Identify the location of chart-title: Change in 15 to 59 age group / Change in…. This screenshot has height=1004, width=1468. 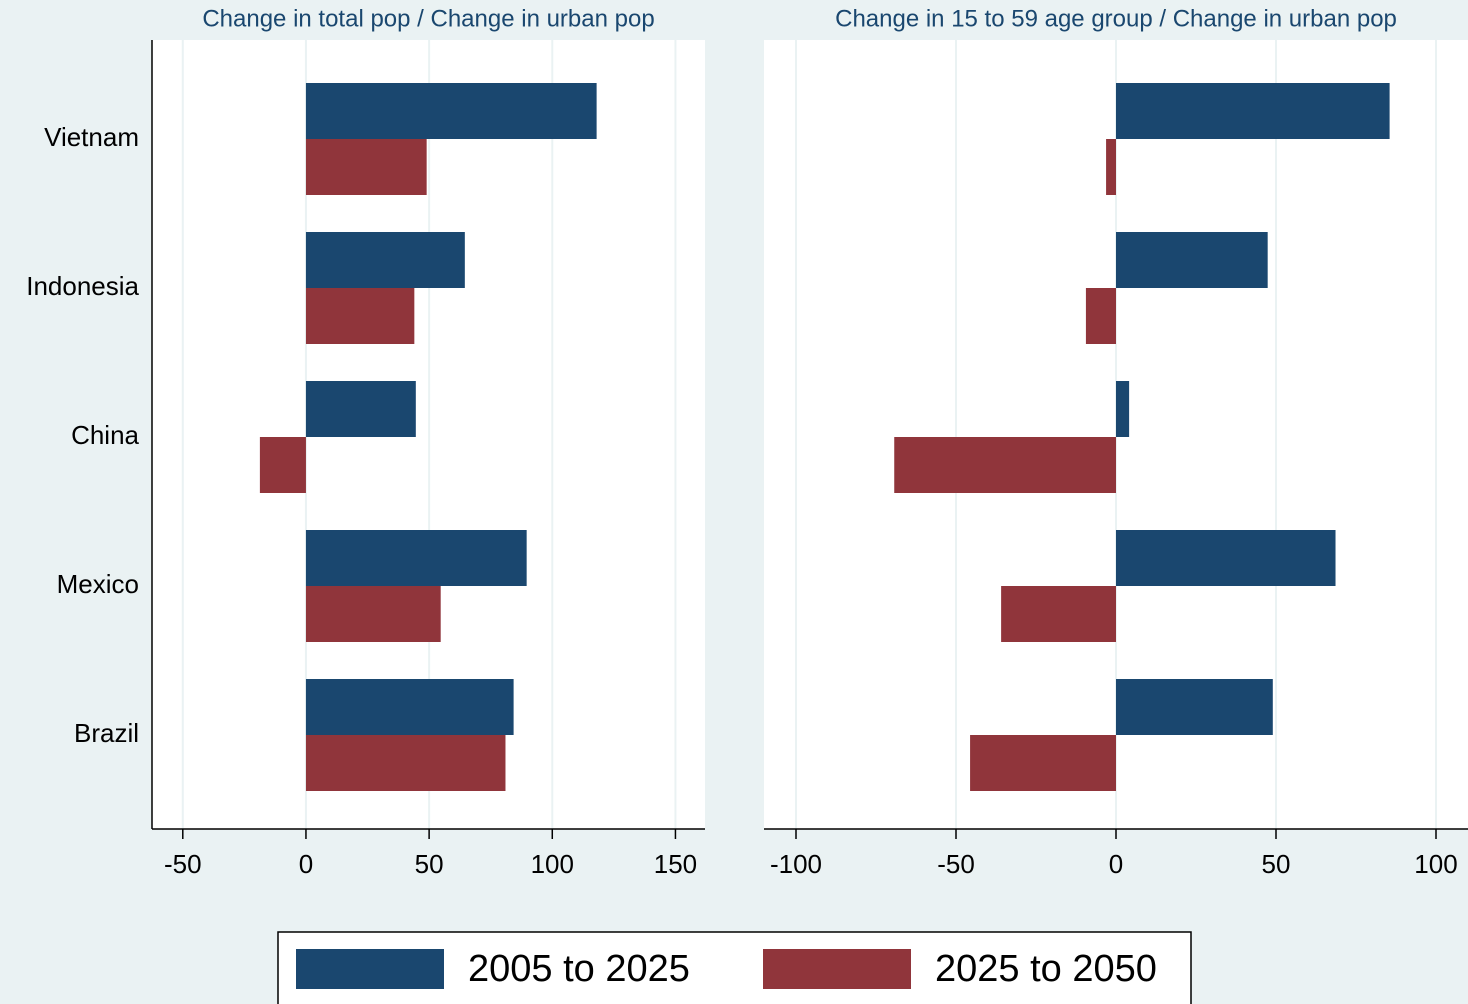
(1116, 18).